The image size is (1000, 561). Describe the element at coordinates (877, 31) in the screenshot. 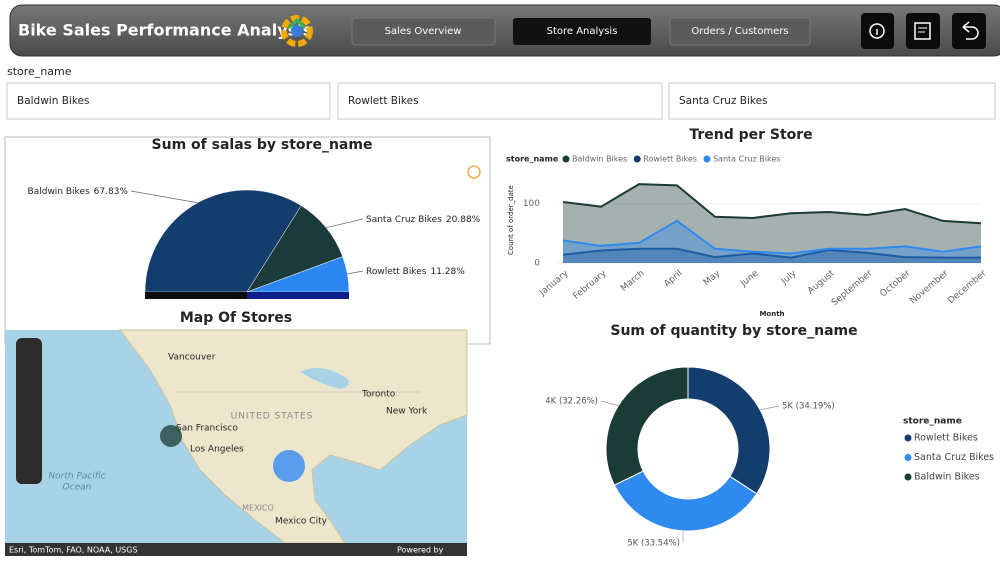

I see `info-button` at that location.